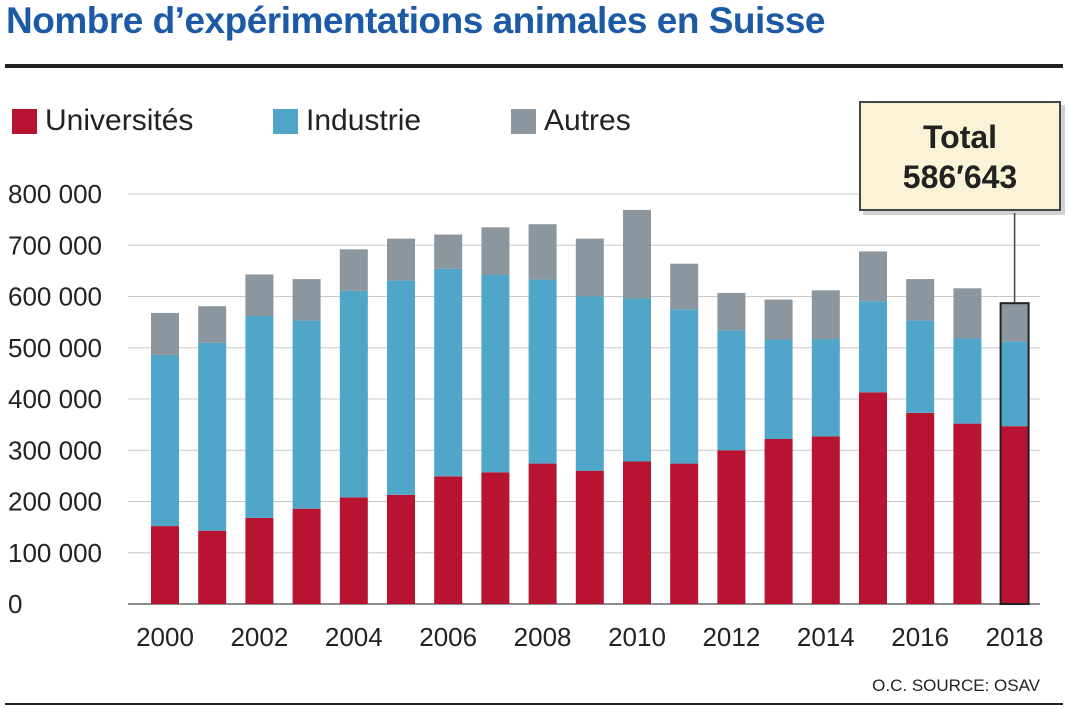  What do you see at coordinates (55, 348) in the screenshot?
I see `y-tick-label: 500 000` at bounding box center [55, 348].